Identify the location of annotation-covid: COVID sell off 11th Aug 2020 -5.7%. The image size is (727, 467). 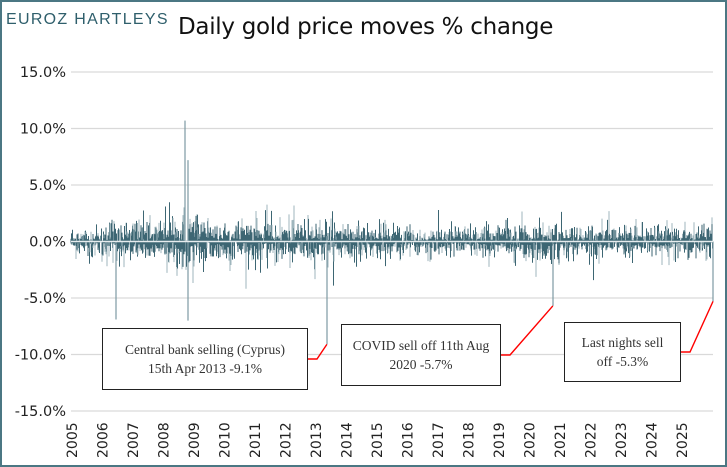
(421, 355).